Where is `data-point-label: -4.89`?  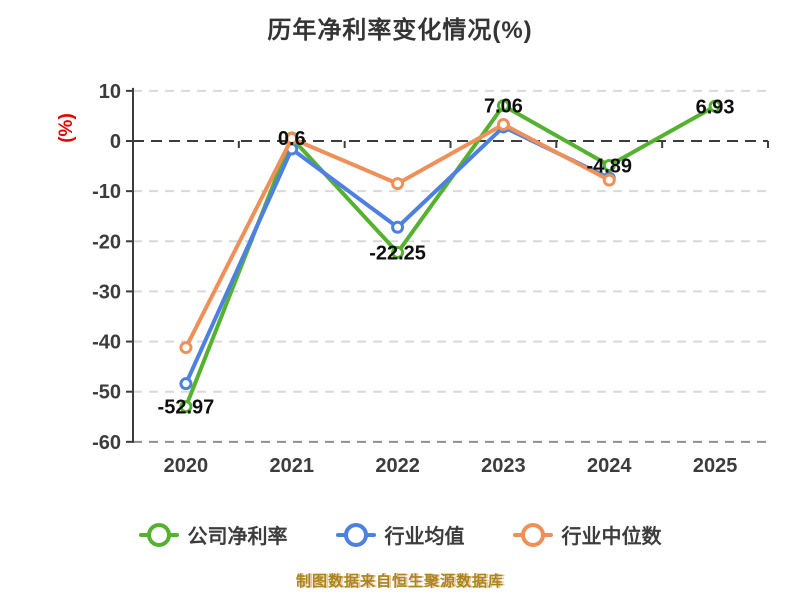 data-point-label: -4.89 is located at coordinates (609, 167).